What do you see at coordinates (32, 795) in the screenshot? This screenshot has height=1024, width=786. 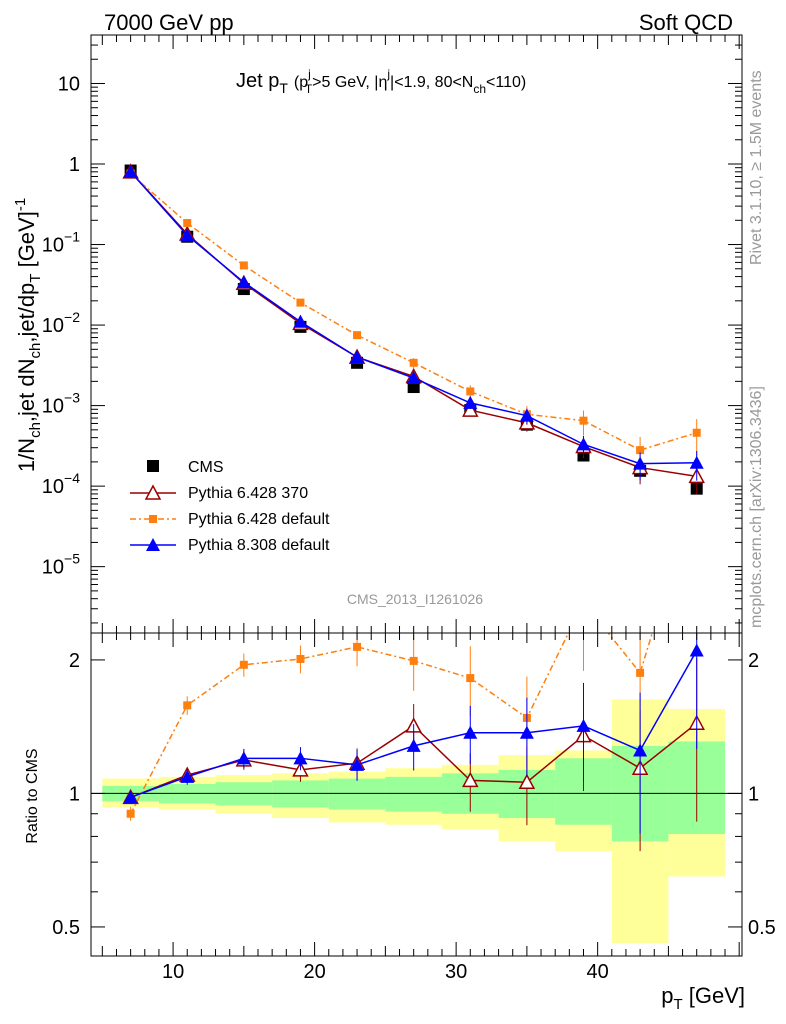 I see `ratio-ylabel: Ratio to CMS` at bounding box center [32, 795].